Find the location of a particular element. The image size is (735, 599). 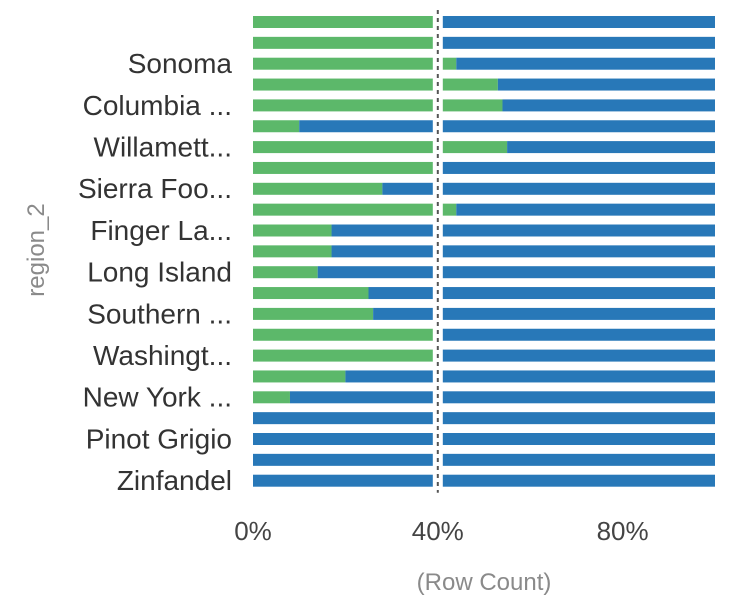

x-axis-title: (Row Count) is located at coordinates (484, 582).